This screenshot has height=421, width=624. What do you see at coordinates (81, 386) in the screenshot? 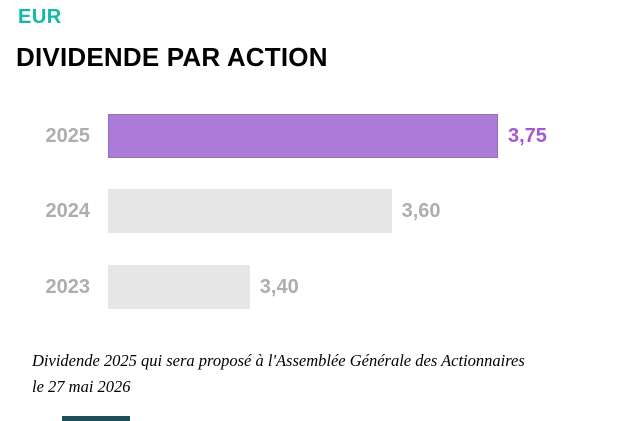
I see `footnote-line-2: le 27 mai 2026` at bounding box center [81, 386].